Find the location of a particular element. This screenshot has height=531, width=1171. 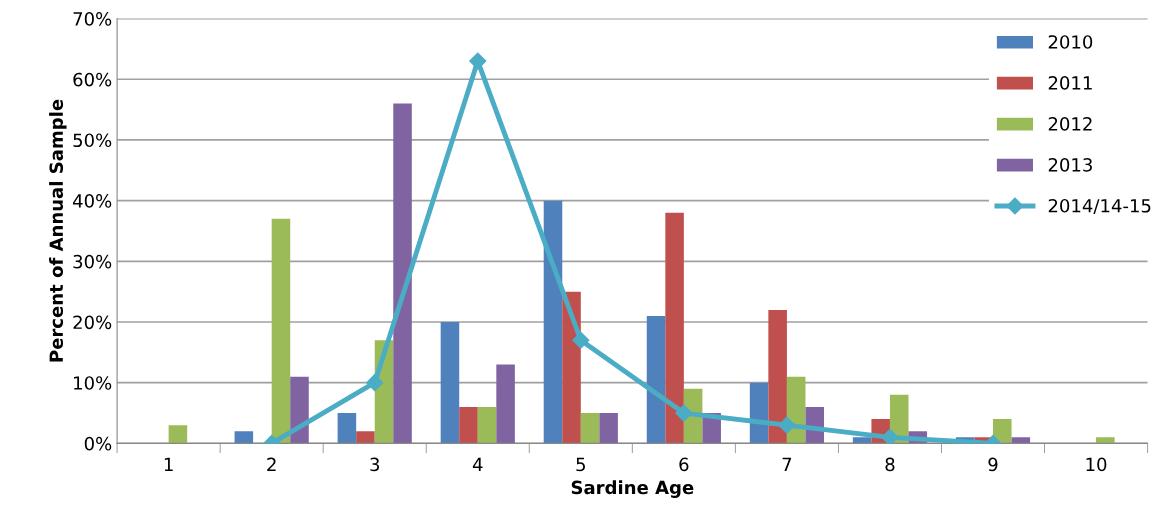

y-tick-label: 50% is located at coordinates (92, 140).